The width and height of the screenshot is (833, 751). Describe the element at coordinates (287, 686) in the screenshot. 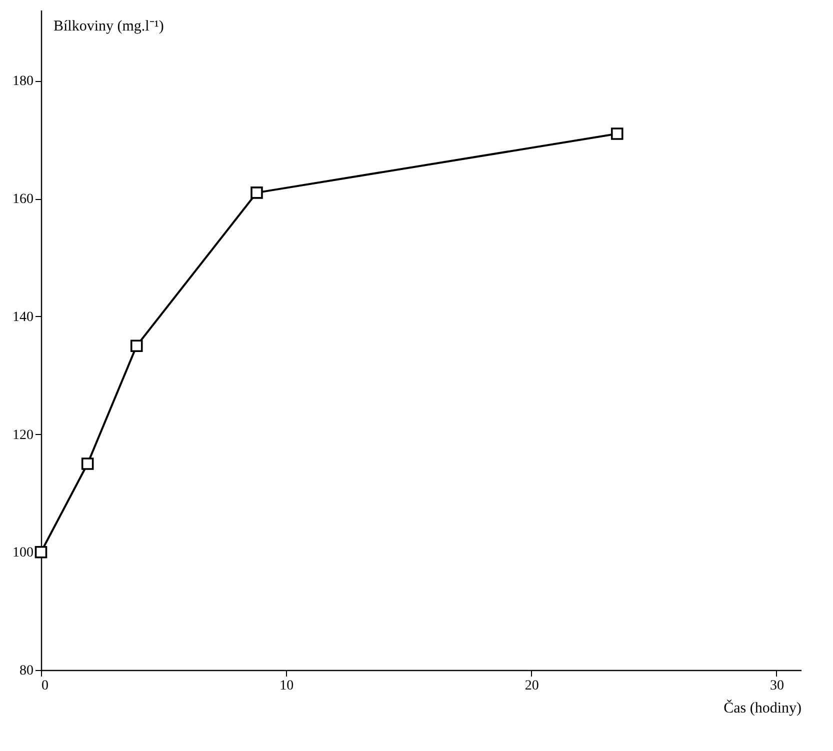

I see `x-tick-label: 10` at that location.